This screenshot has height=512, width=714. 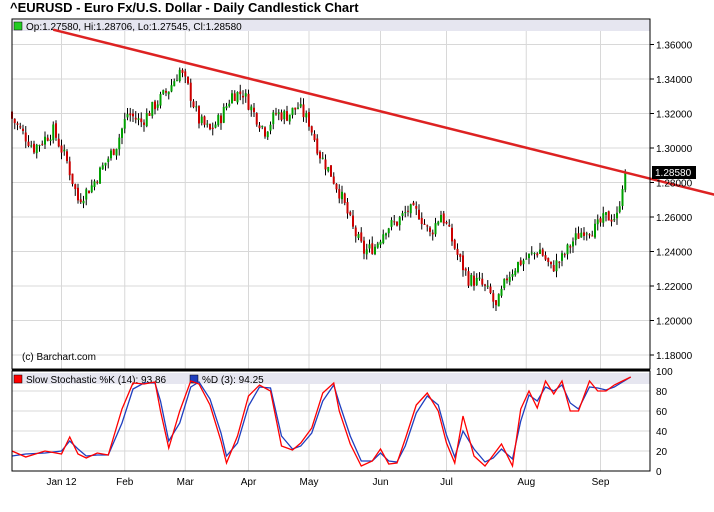 What do you see at coordinates (309, 482) in the screenshot?
I see `x-tick-label: May` at bounding box center [309, 482].